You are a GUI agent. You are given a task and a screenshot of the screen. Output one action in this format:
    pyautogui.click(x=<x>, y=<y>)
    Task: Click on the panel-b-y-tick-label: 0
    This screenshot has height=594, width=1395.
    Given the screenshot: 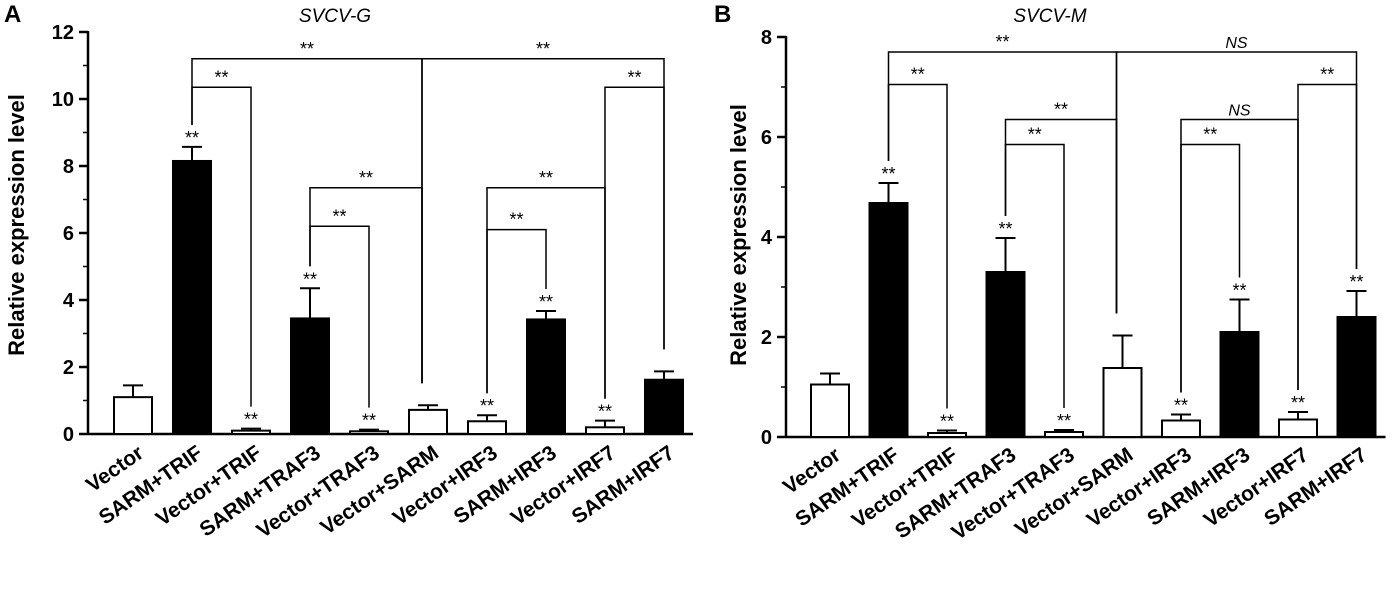 What is the action you would take?
    pyautogui.click(x=766, y=438)
    